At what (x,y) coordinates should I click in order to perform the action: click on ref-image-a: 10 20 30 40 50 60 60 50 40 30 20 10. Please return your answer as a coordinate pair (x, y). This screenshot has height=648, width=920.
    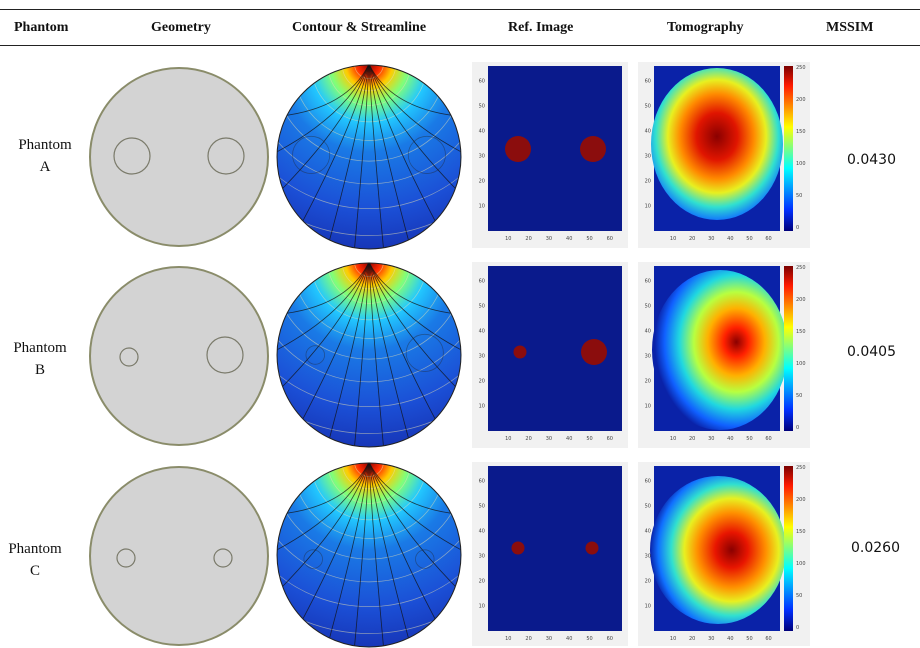
    Looking at the image, I should click on (550, 155).